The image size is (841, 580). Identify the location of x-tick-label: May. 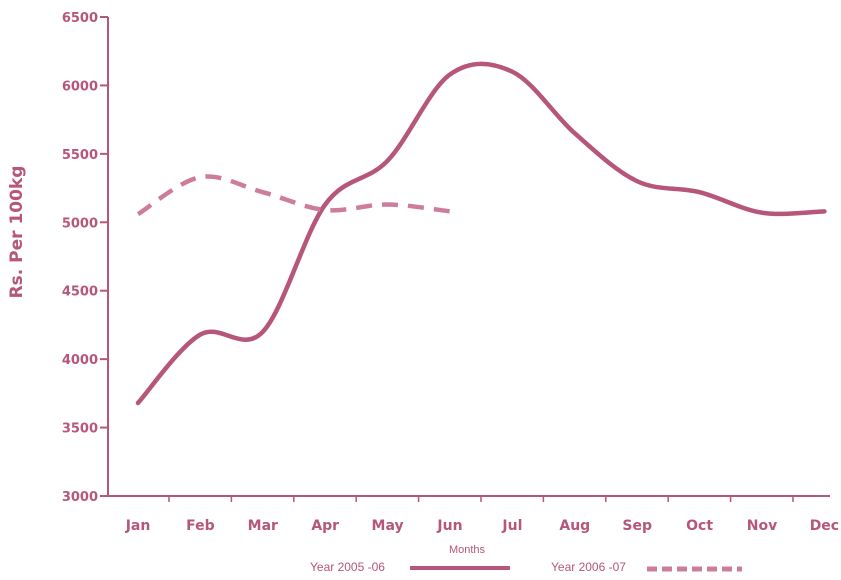
(388, 526).